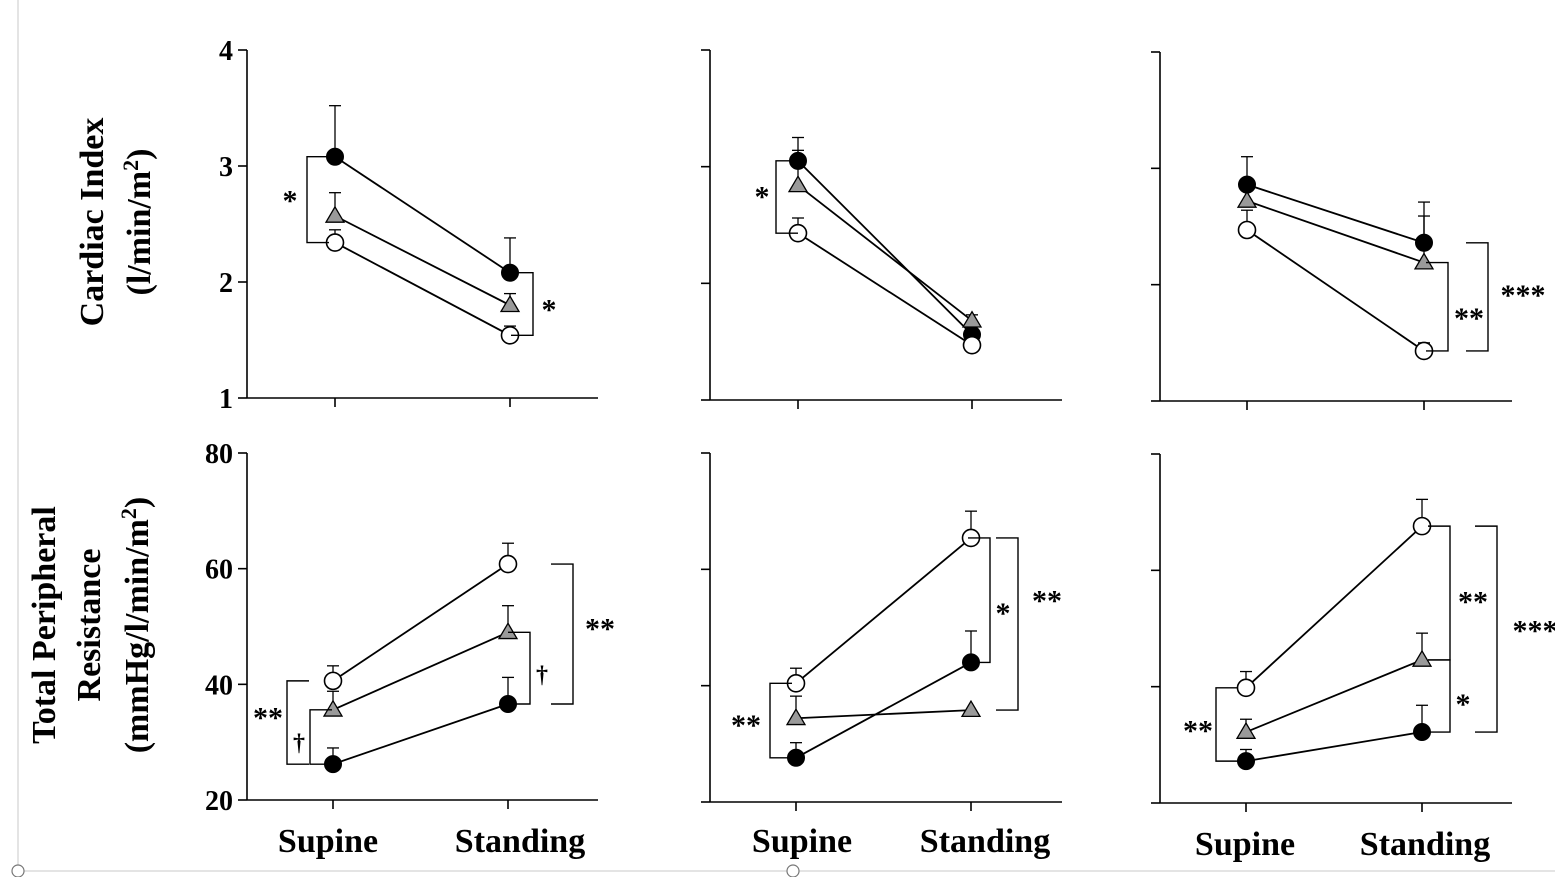 This screenshot has height=877, width=1555. Describe the element at coordinates (44, 625) in the screenshot. I see `ylabel-bottom-line1: Total Peripheral` at that location.